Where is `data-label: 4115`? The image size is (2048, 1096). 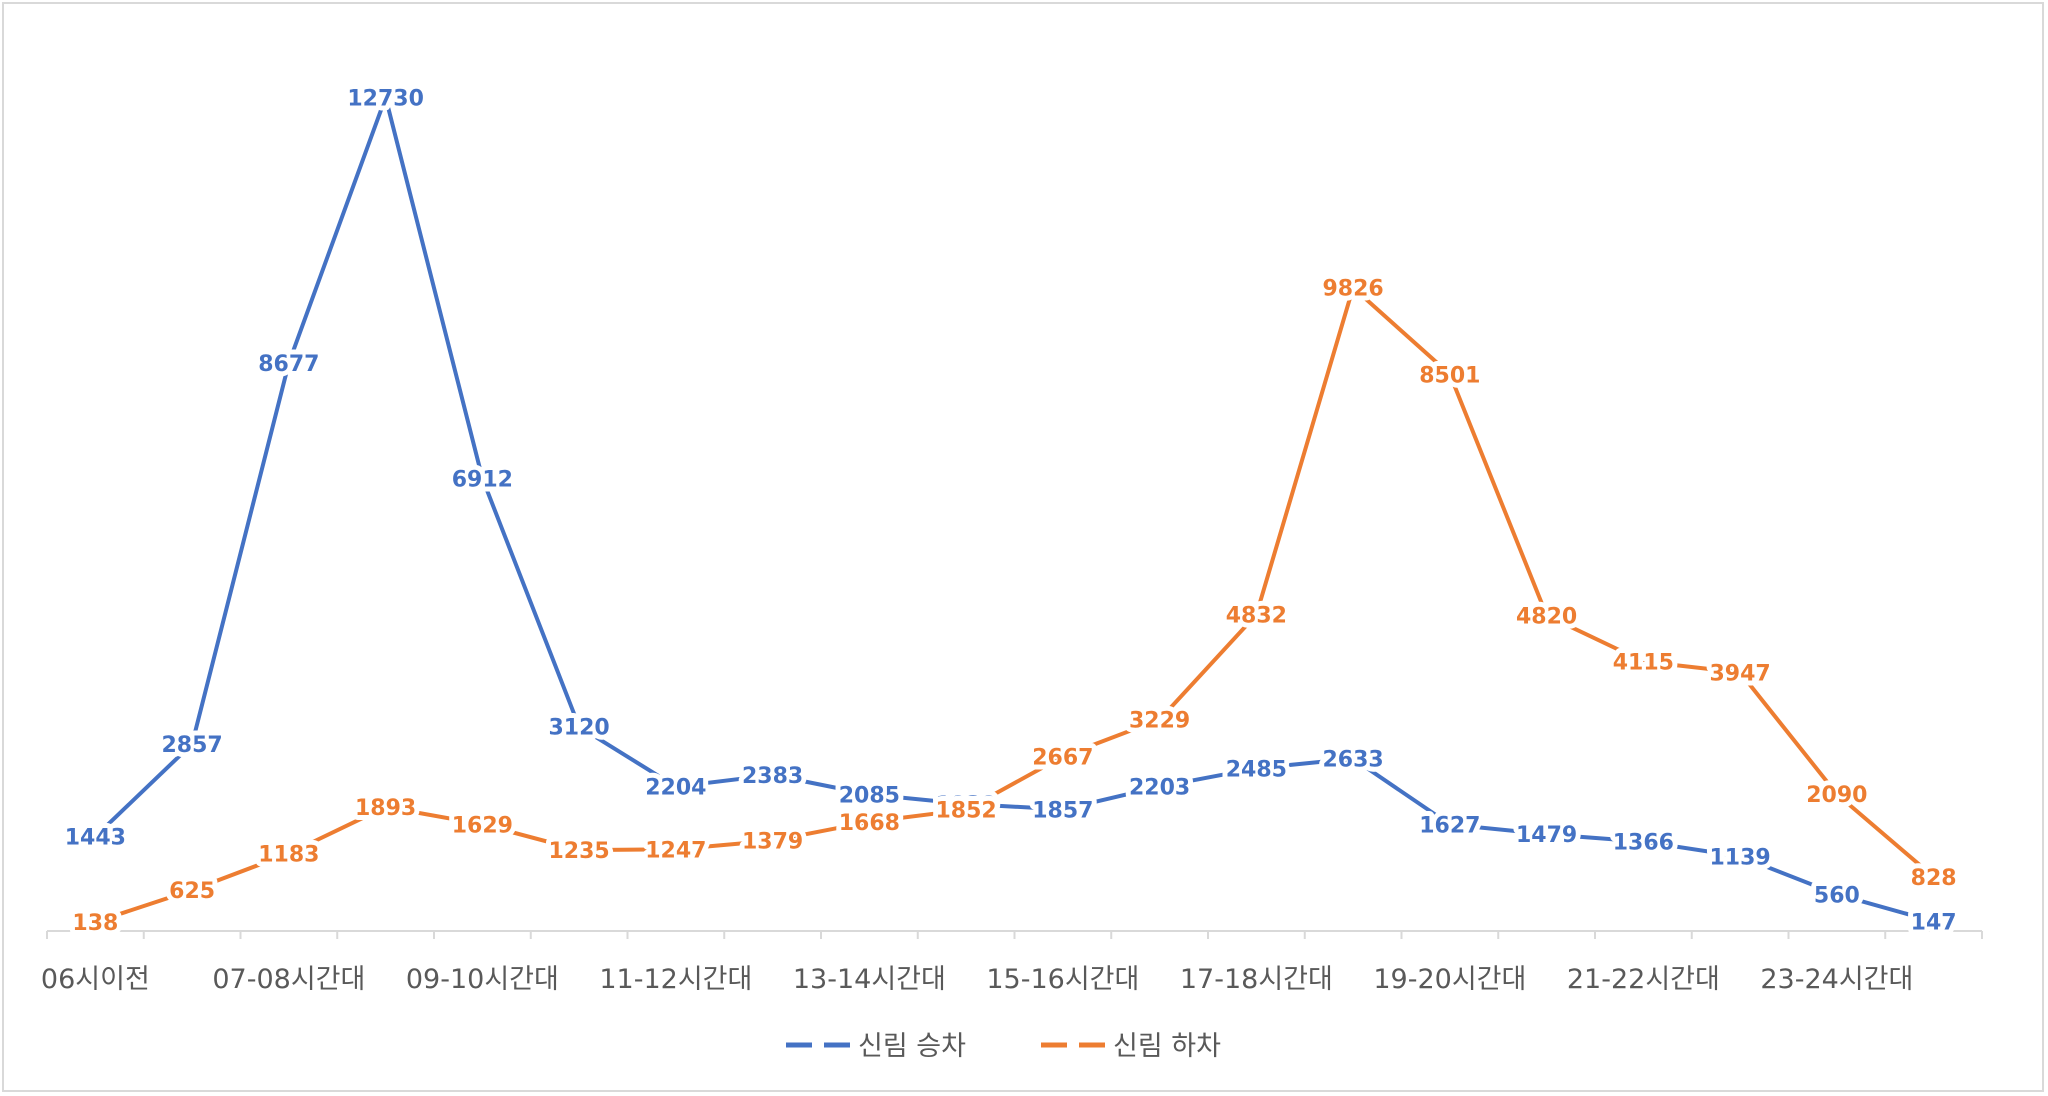
data-label: 4115 is located at coordinates (1643, 663).